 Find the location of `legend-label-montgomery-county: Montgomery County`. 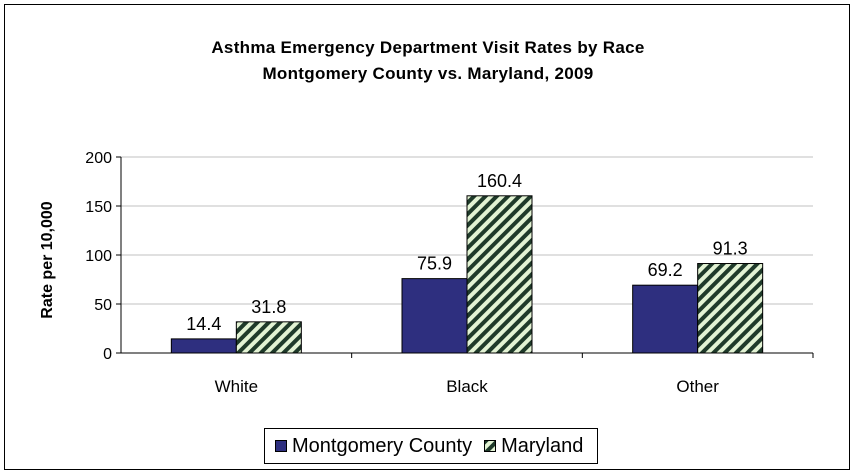

legend-label-montgomery-county: Montgomery County is located at coordinates (382, 445).